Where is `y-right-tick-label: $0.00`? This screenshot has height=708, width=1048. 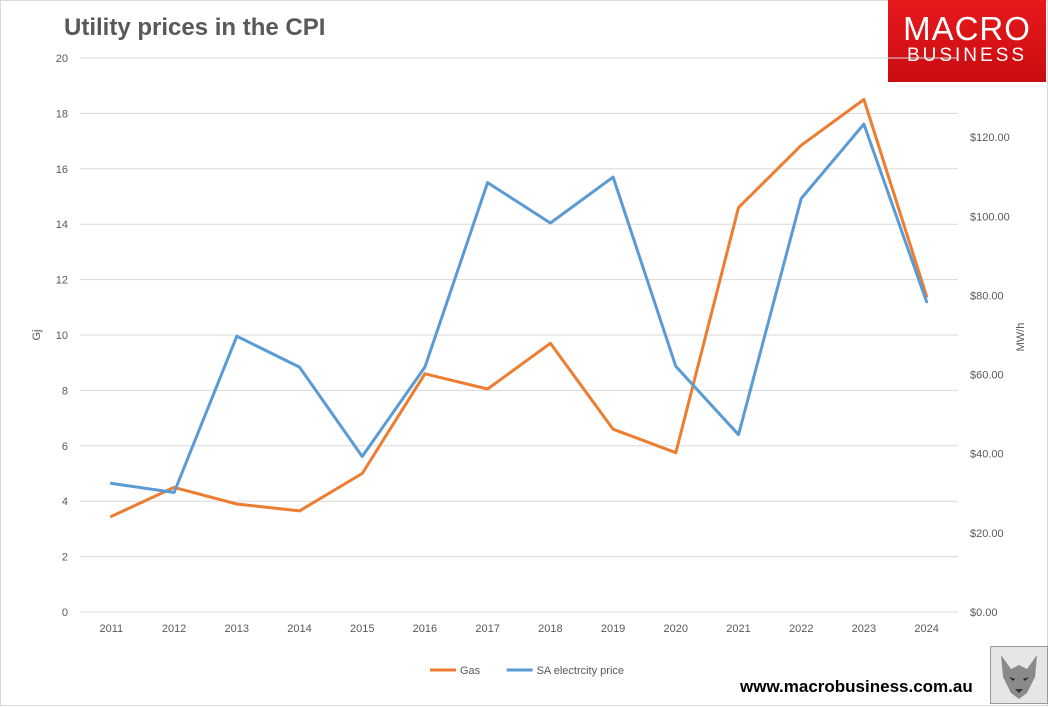
y-right-tick-label: $0.00 is located at coordinates (984, 613).